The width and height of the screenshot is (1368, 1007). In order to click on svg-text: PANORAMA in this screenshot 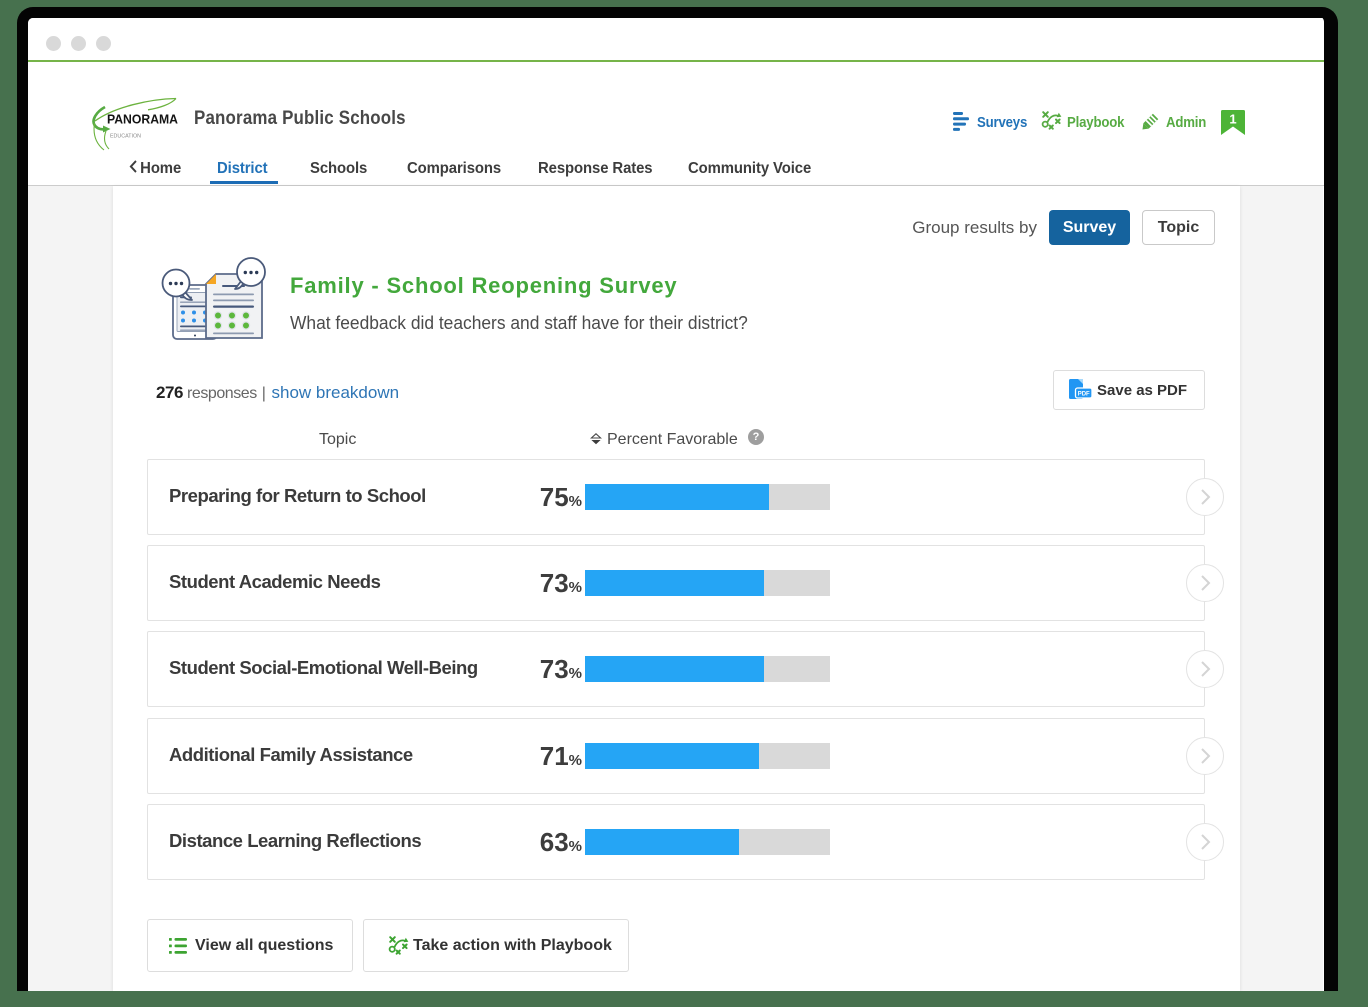, I will do `click(143, 119)`.